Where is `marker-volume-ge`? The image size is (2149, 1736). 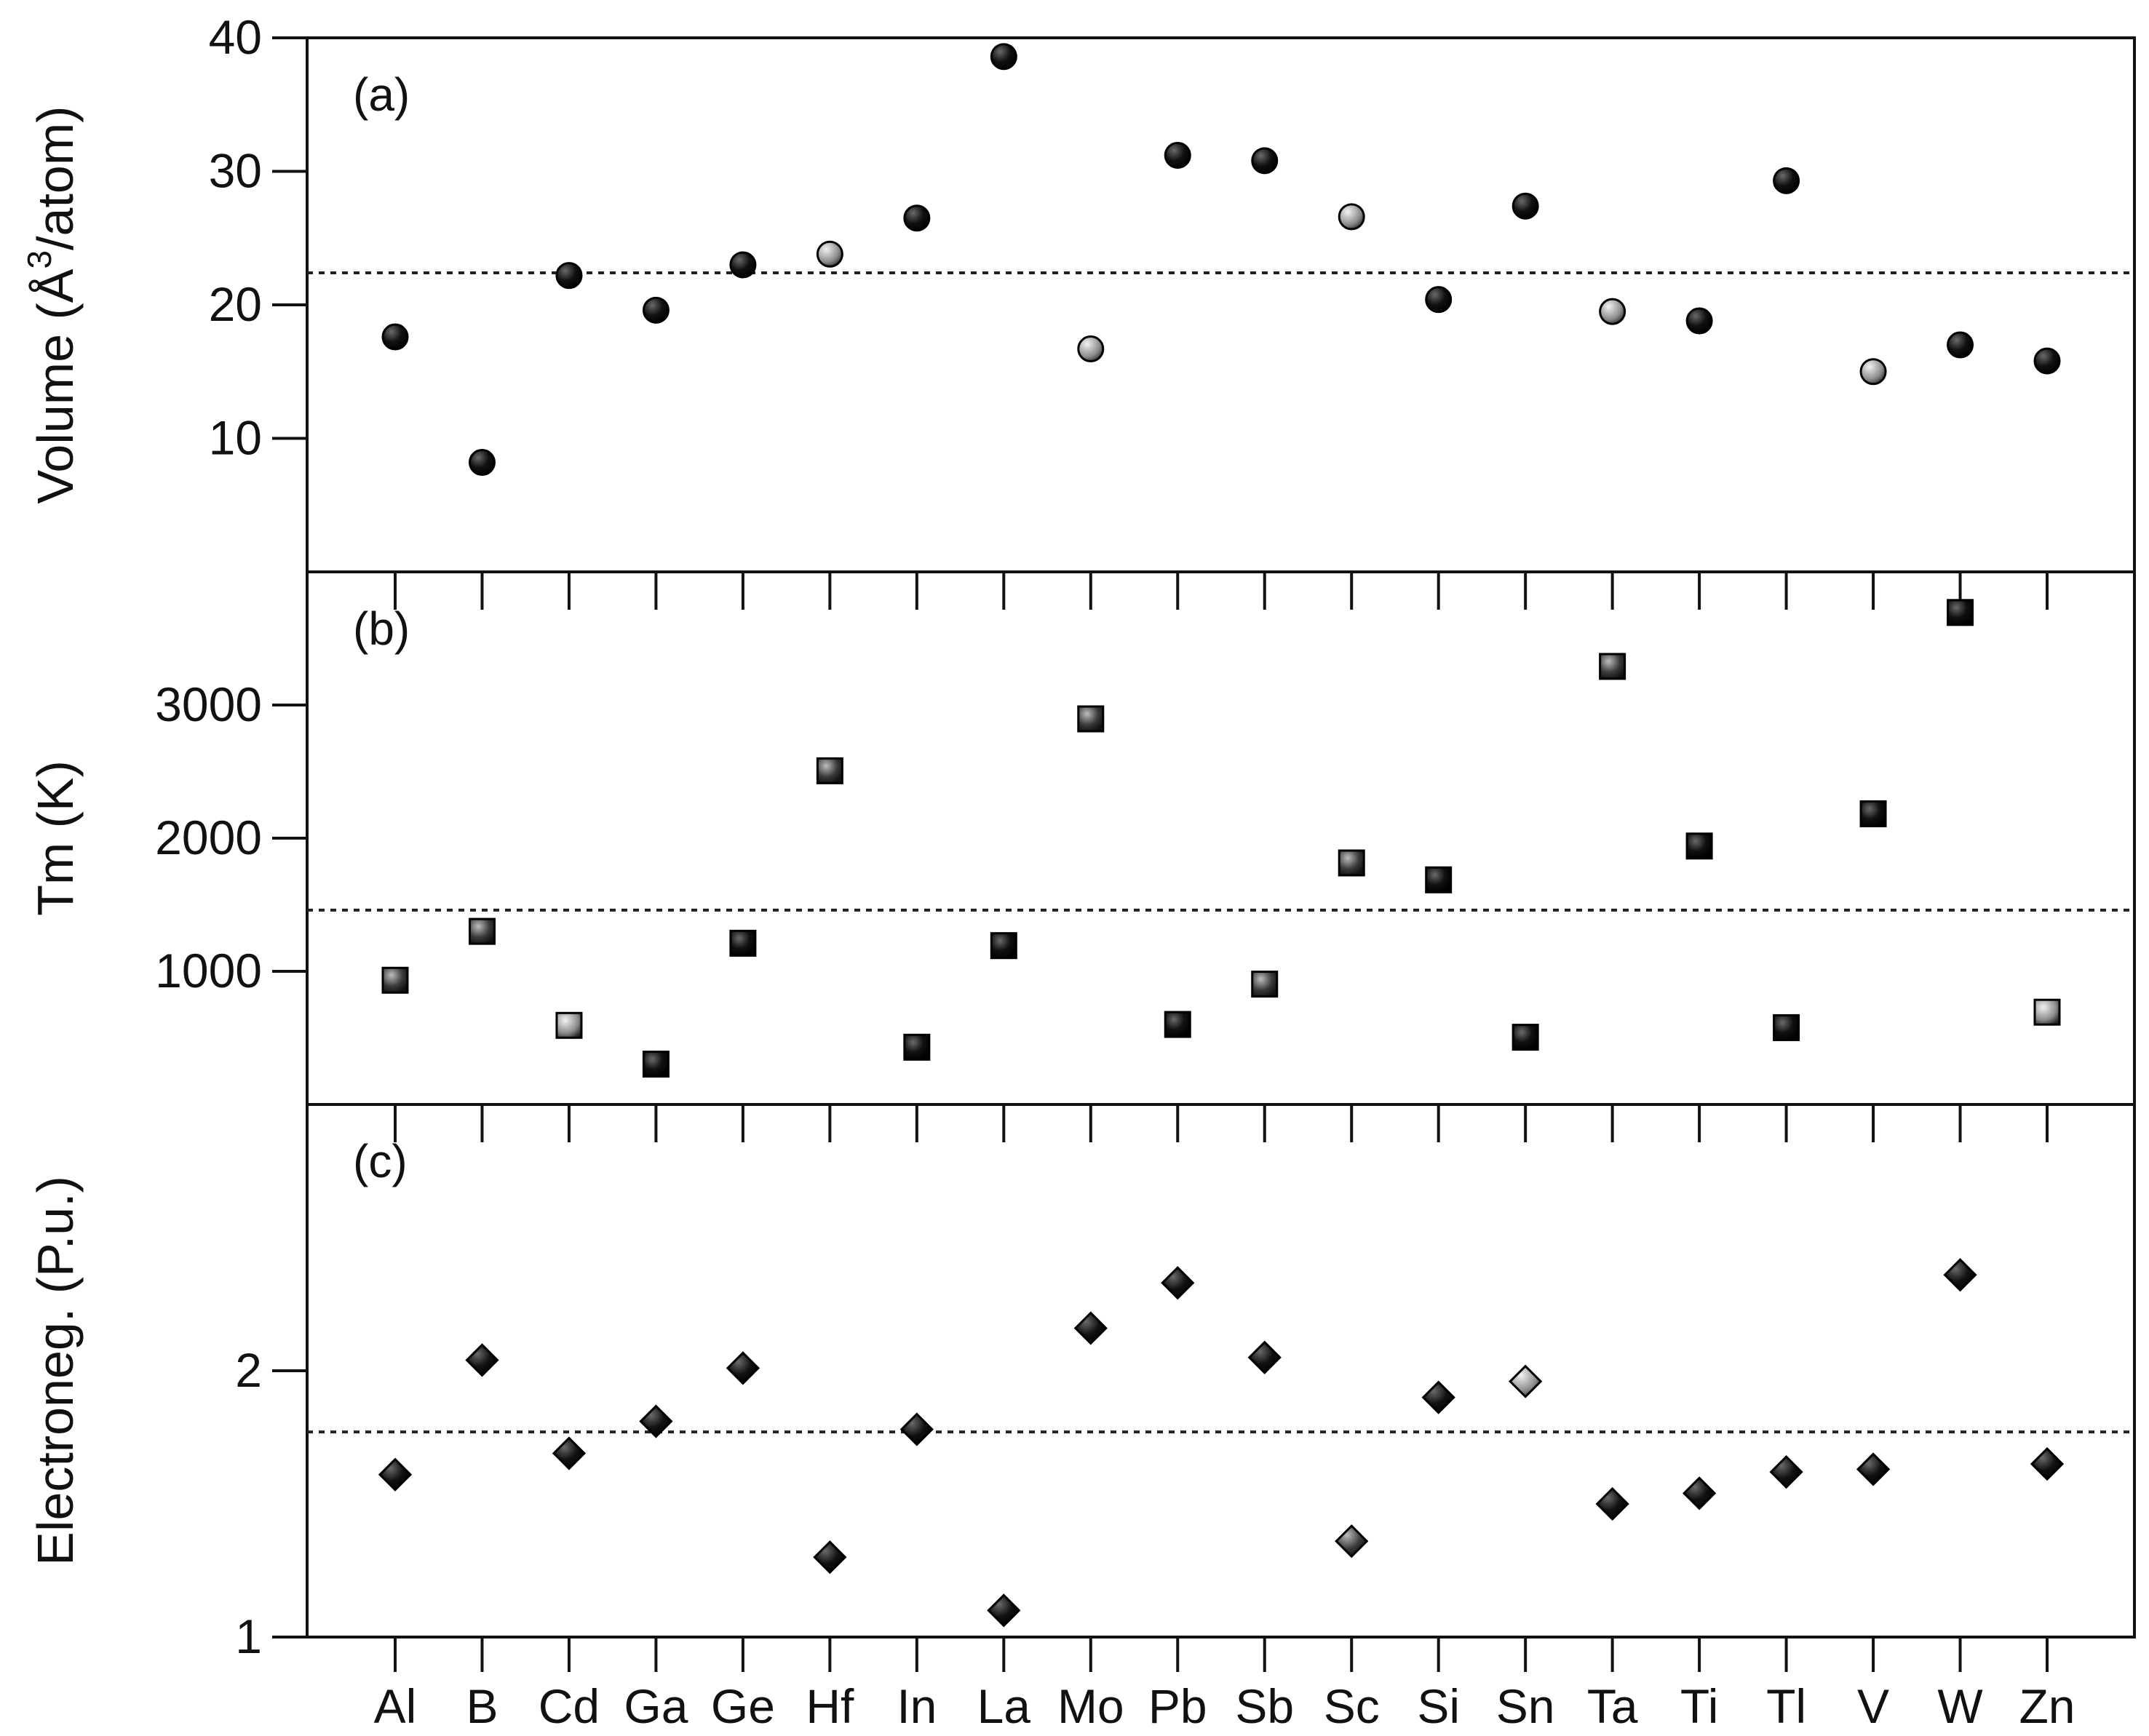
marker-volume-ge is located at coordinates (743, 265).